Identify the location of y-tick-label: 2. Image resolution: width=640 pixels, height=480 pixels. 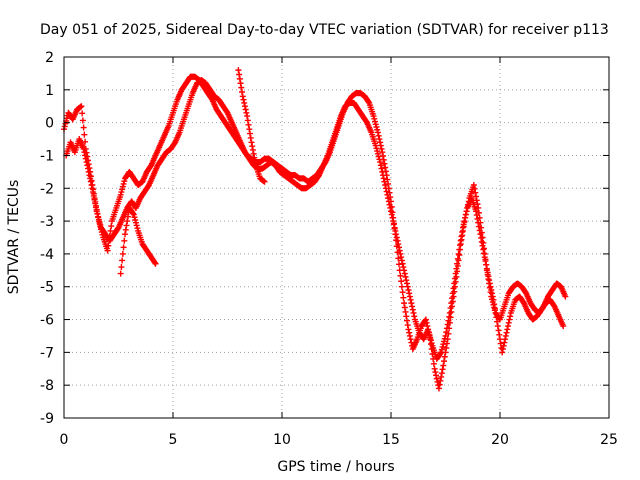
(49, 58).